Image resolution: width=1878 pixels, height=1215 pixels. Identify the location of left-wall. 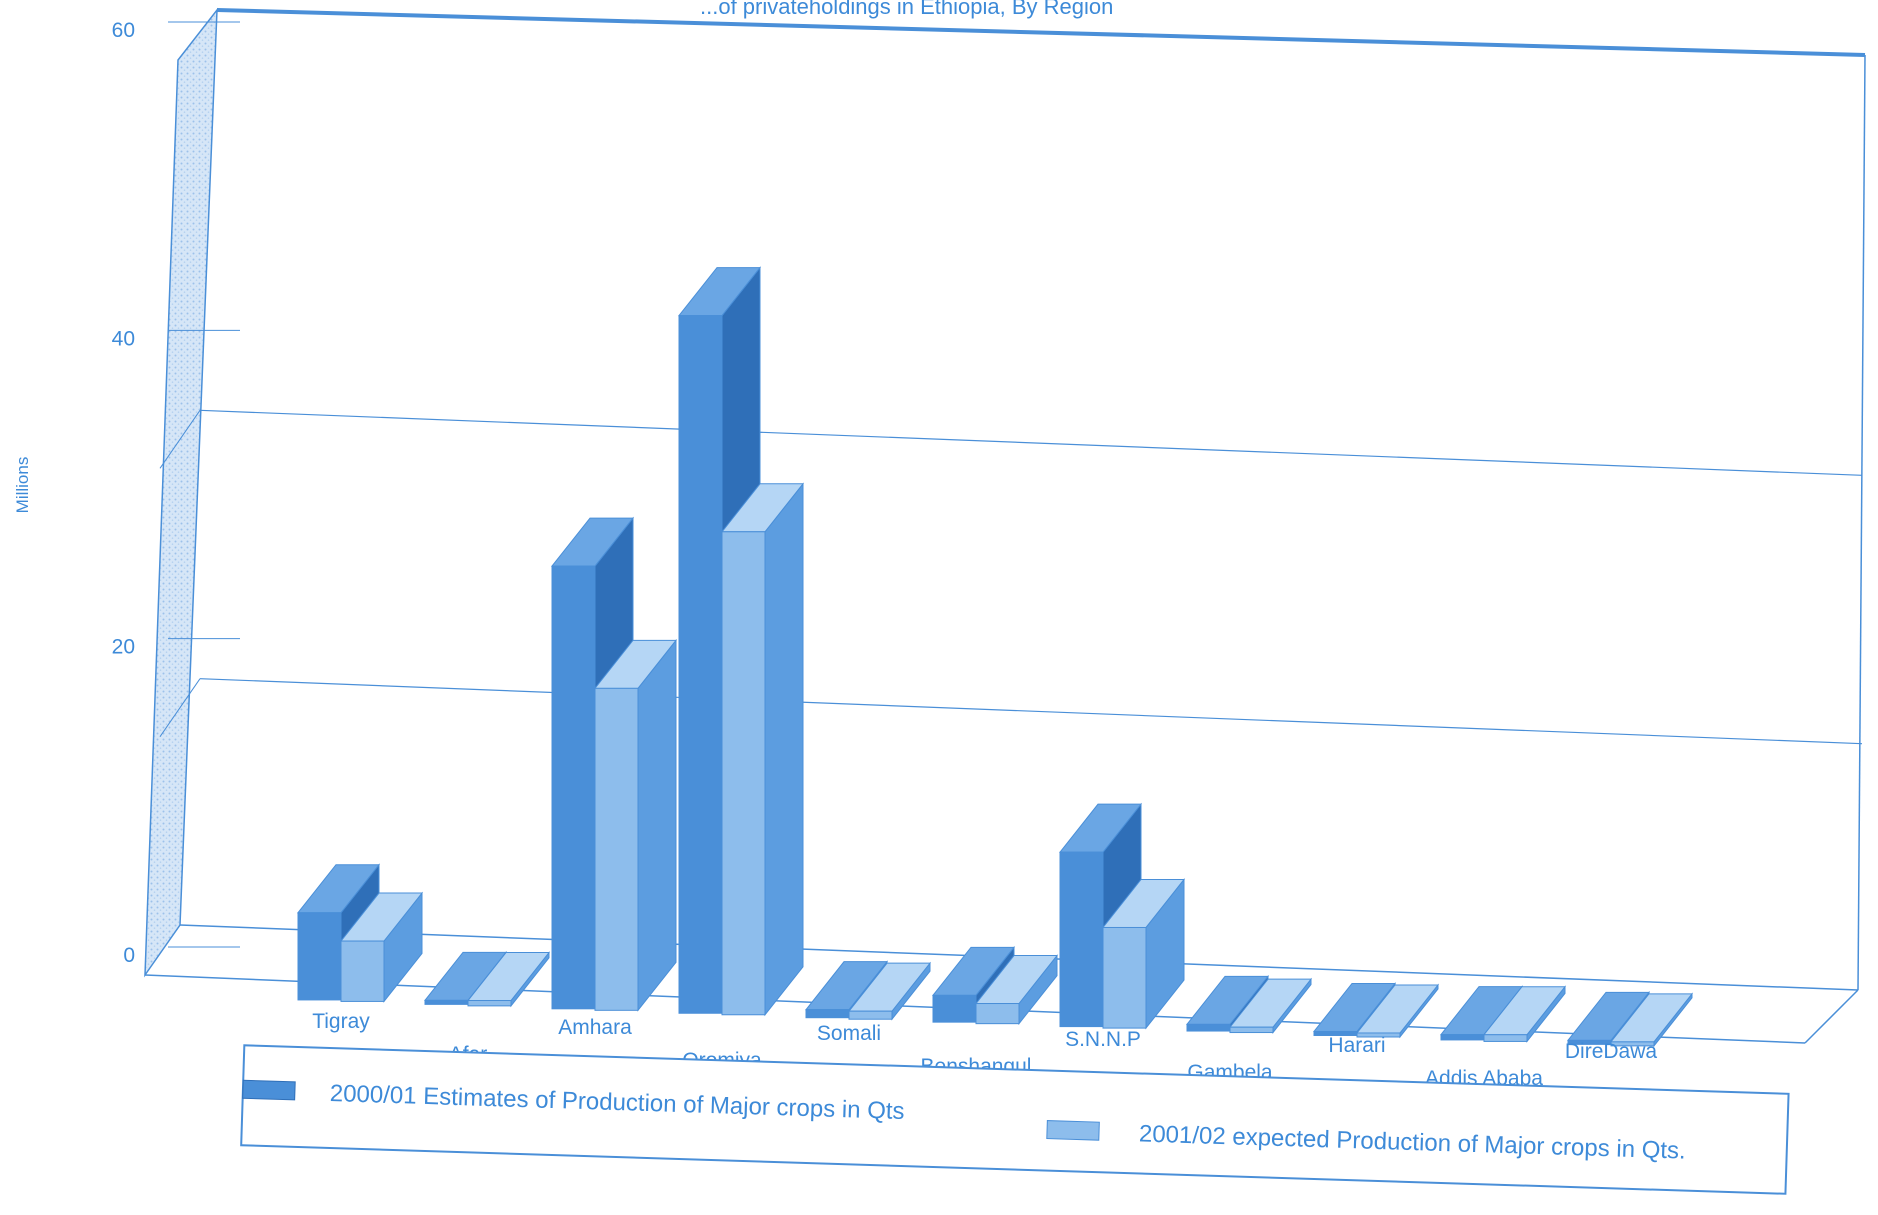
(181, 492).